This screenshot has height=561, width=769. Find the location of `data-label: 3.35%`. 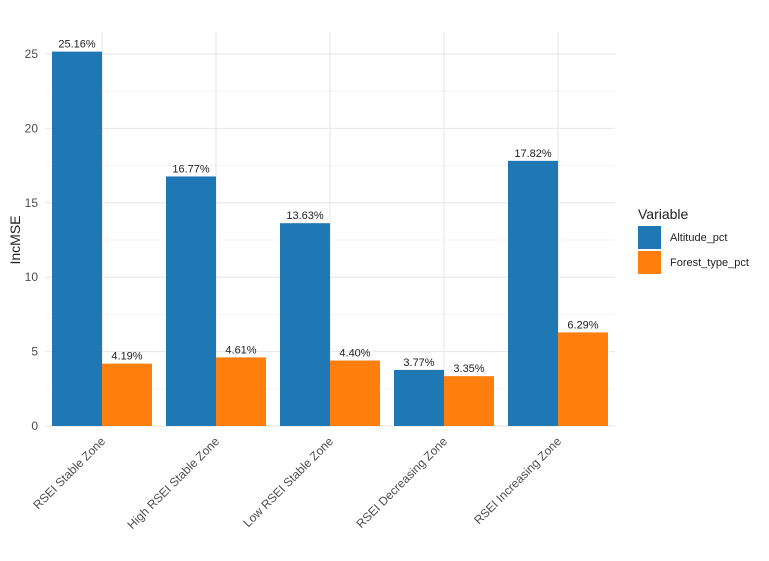

data-label: 3.35% is located at coordinates (468, 369).